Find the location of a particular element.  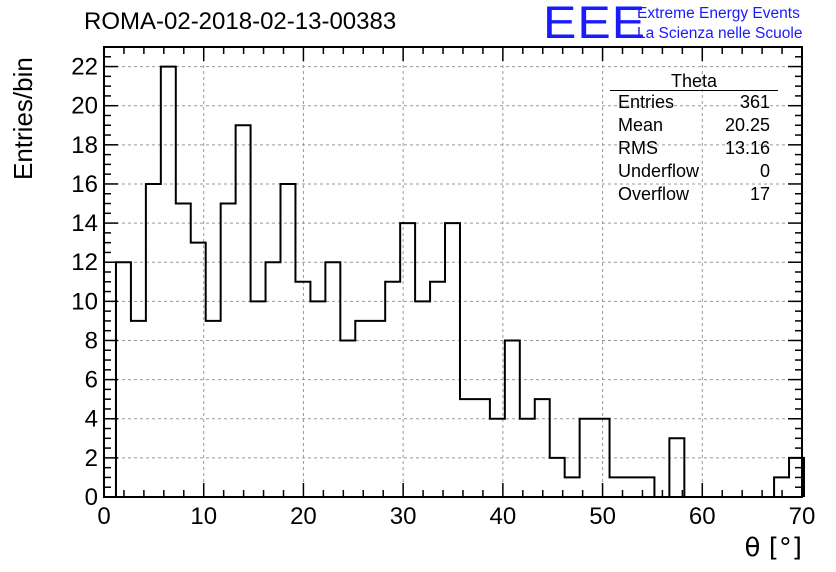

stats-row-underflow: Underflow 0 is located at coordinates (694, 171).